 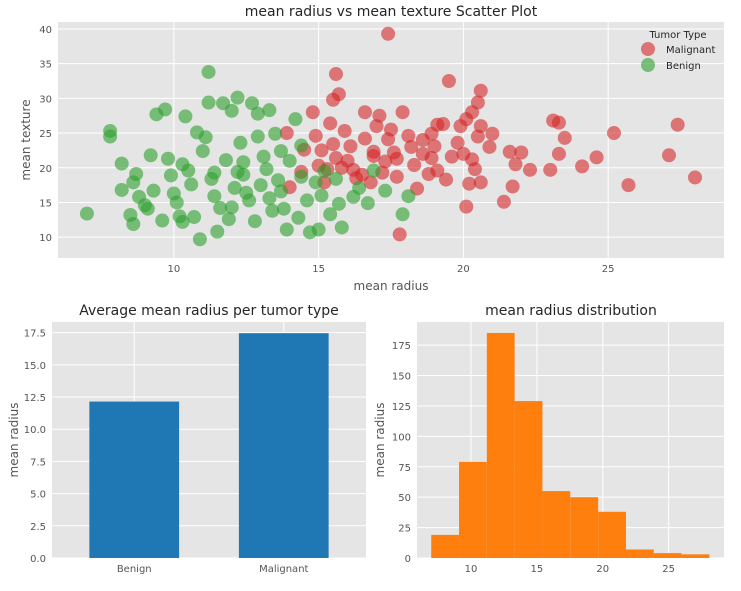 I want to click on legend-title: Tumor Type, so click(x=677, y=35).